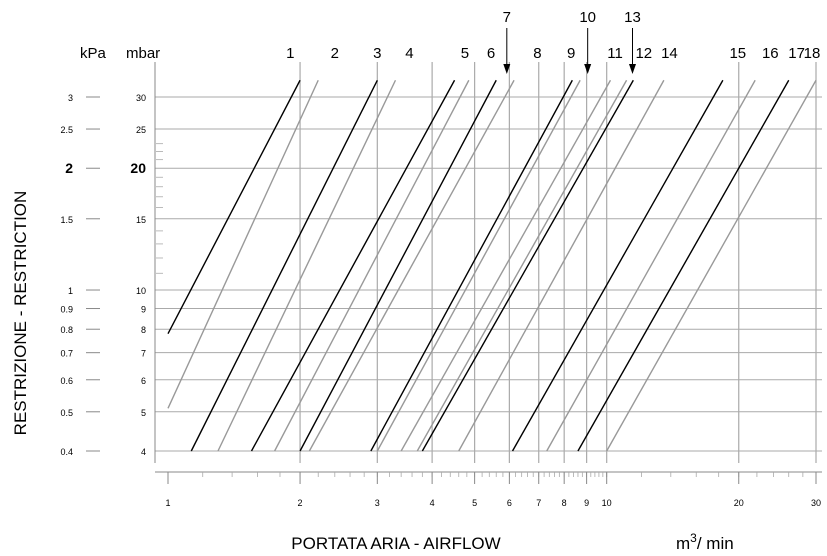  Describe the element at coordinates (564, 503) in the screenshot. I see `x-tick-label: 8` at that location.